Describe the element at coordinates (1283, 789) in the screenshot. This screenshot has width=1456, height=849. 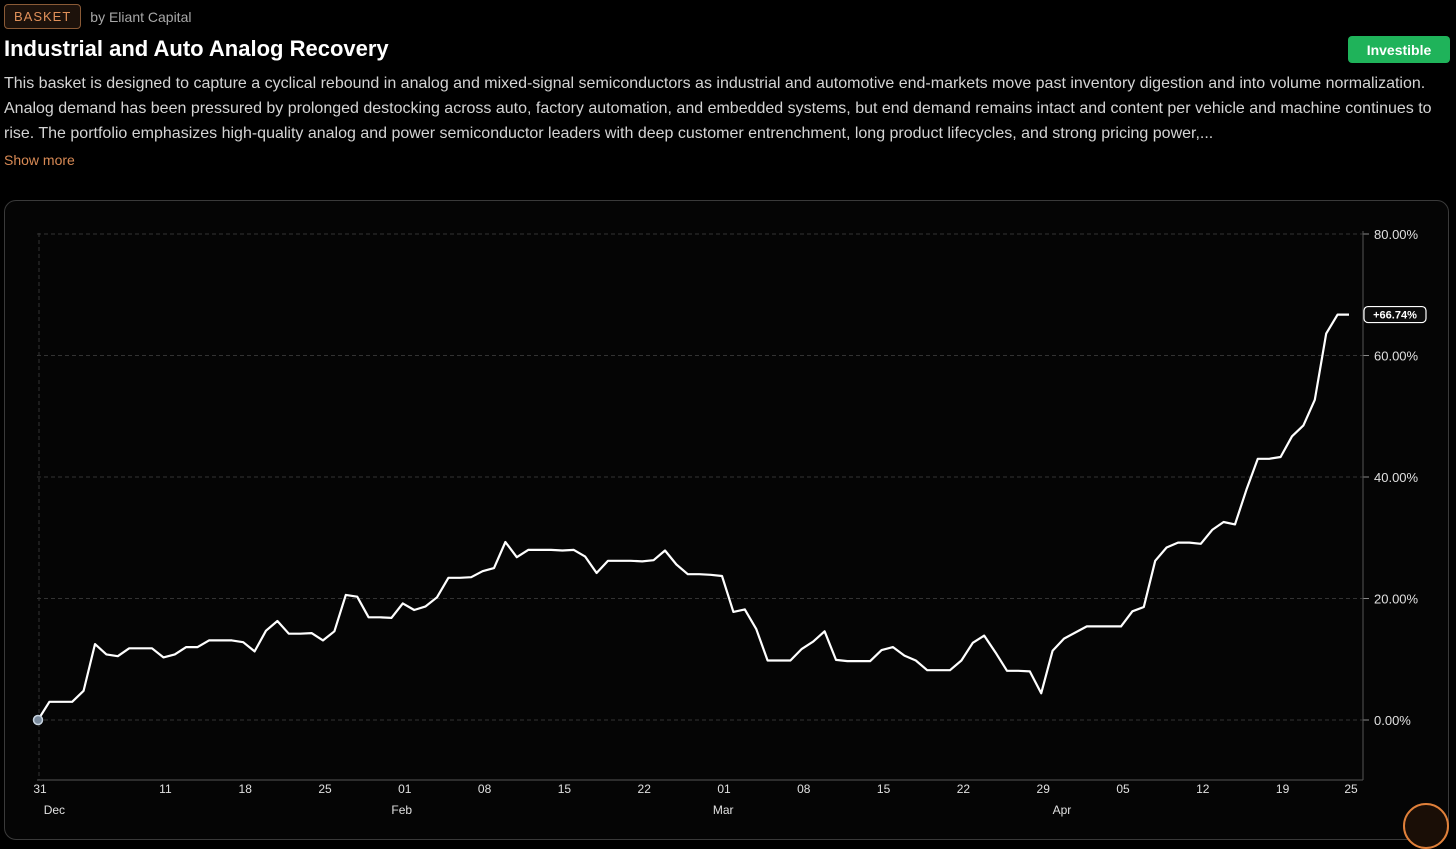
I see `x-tick-label: 19` at that location.